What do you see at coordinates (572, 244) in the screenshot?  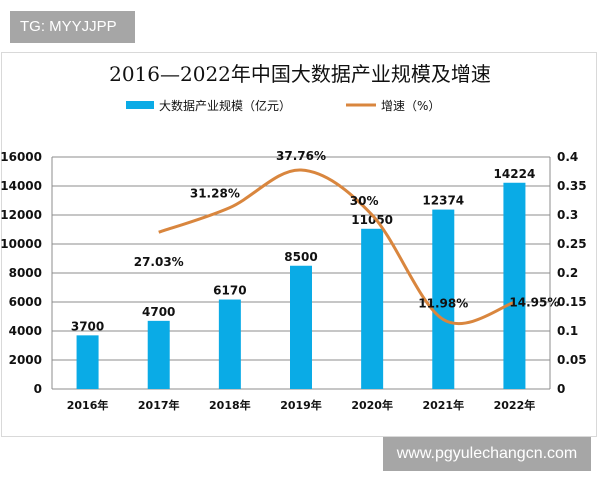 I see `right-tick-label: 0.25` at bounding box center [572, 244].